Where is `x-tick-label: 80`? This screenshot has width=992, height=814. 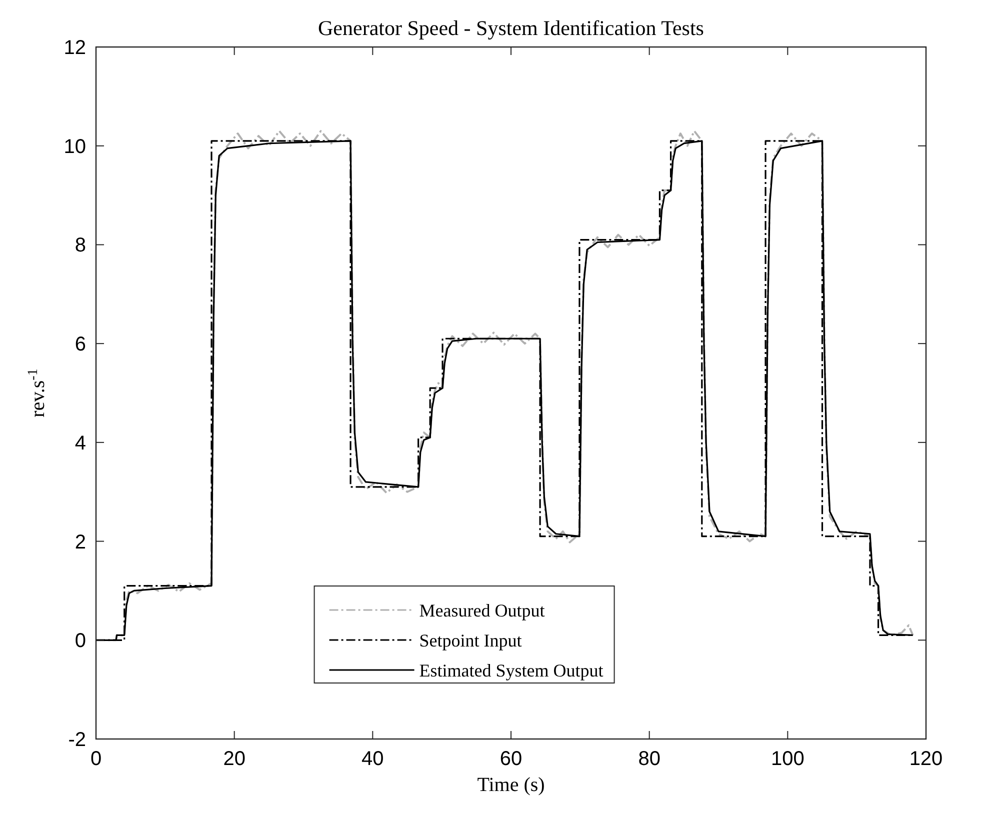 x-tick-label: 80 is located at coordinates (649, 759).